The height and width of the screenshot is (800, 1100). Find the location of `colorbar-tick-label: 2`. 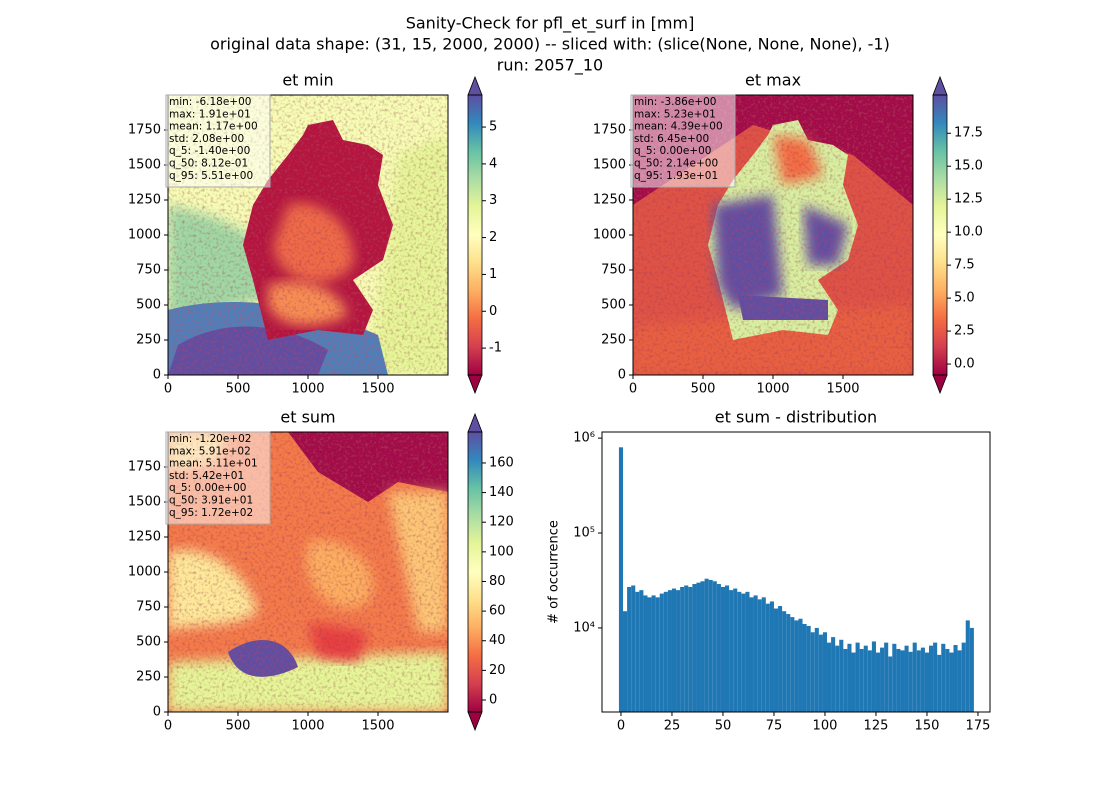

colorbar-tick-label: 2 is located at coordinates (493, 237).